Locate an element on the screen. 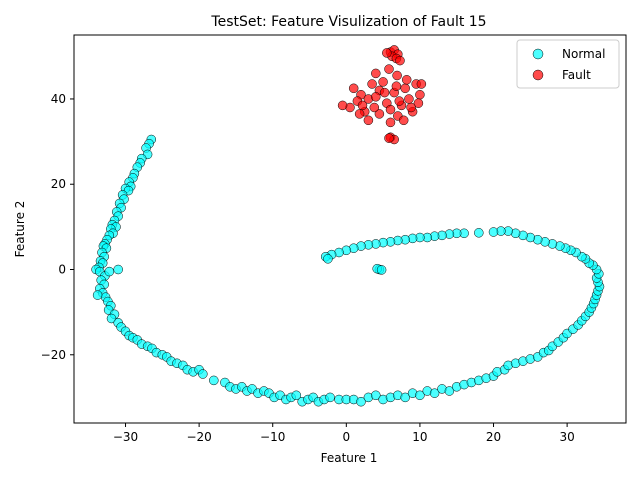 The image size is (640, 480). legend-label-normal: Normal is located at coordinates (583, 54).